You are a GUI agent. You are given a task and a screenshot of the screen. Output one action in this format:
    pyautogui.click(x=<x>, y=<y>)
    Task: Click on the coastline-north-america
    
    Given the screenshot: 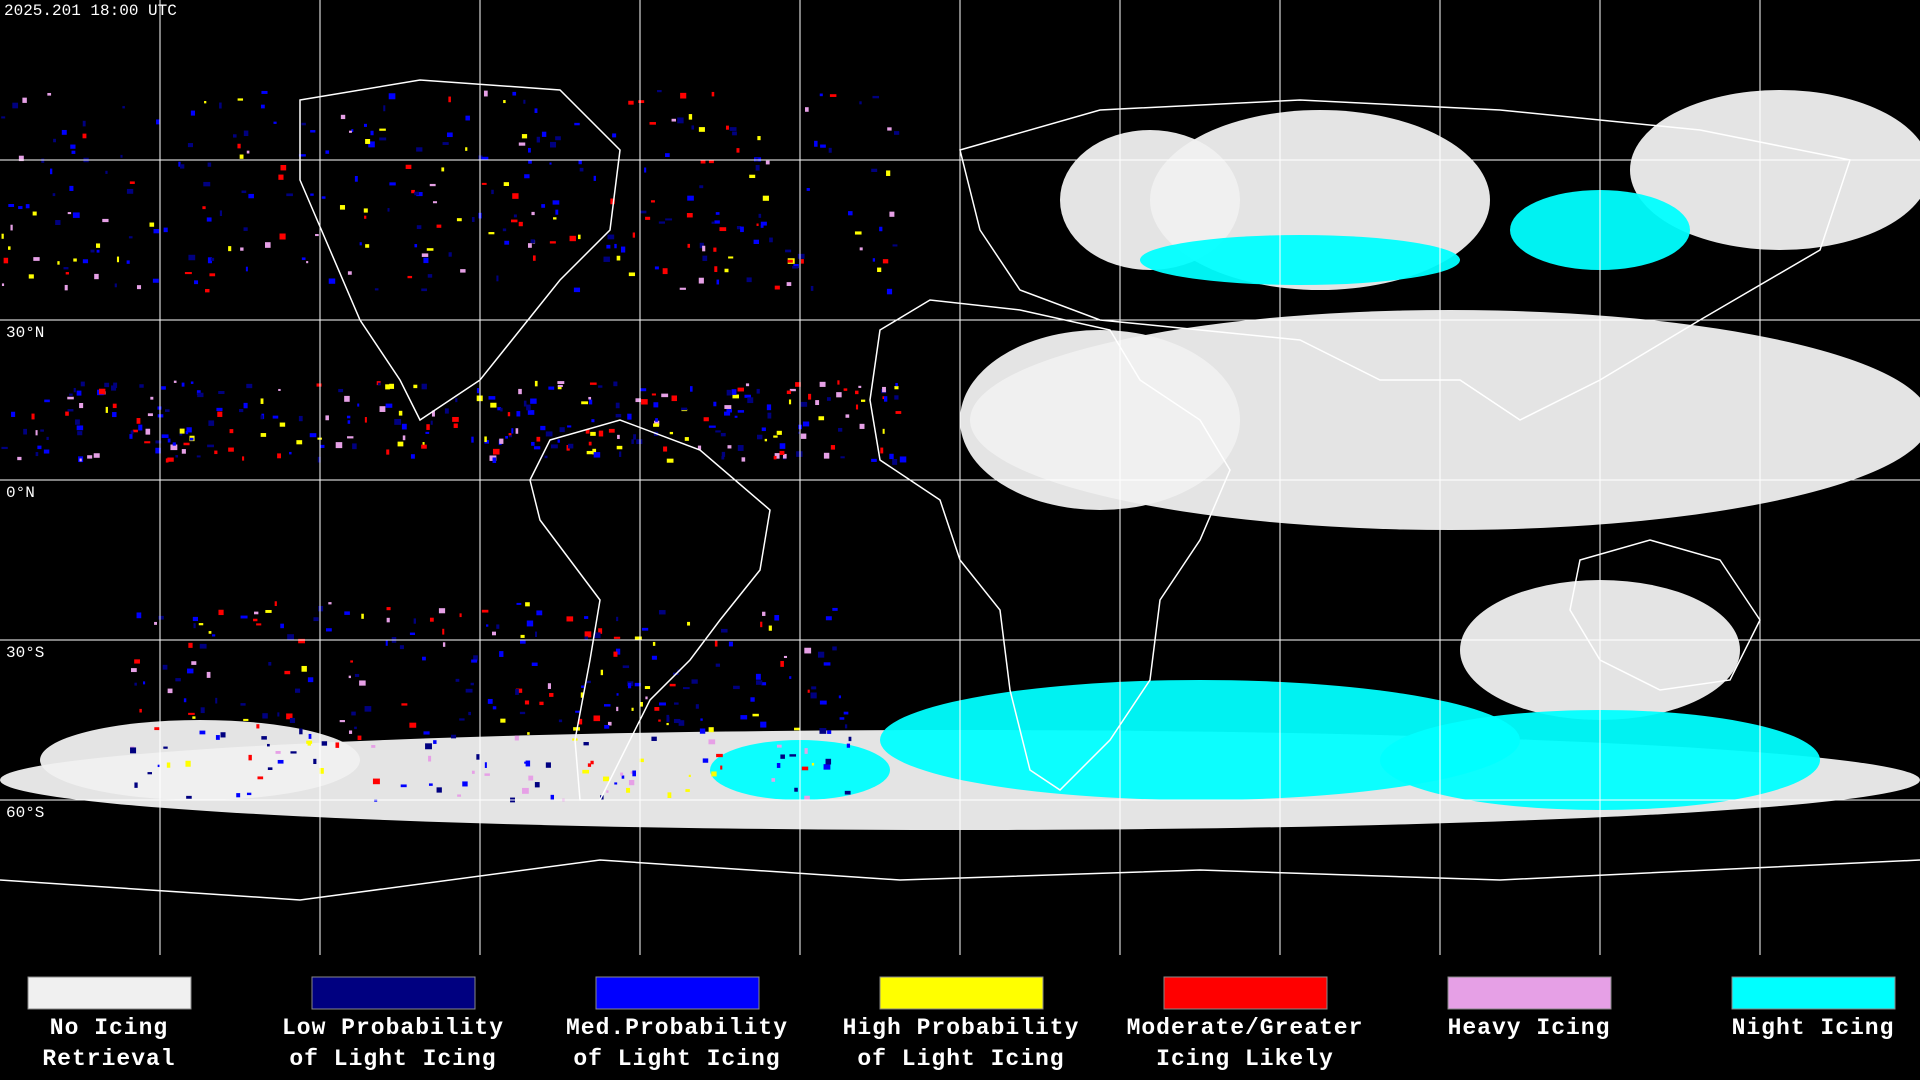 What is the action you would take?
    pyautogui.click(x=460, y=250)
    